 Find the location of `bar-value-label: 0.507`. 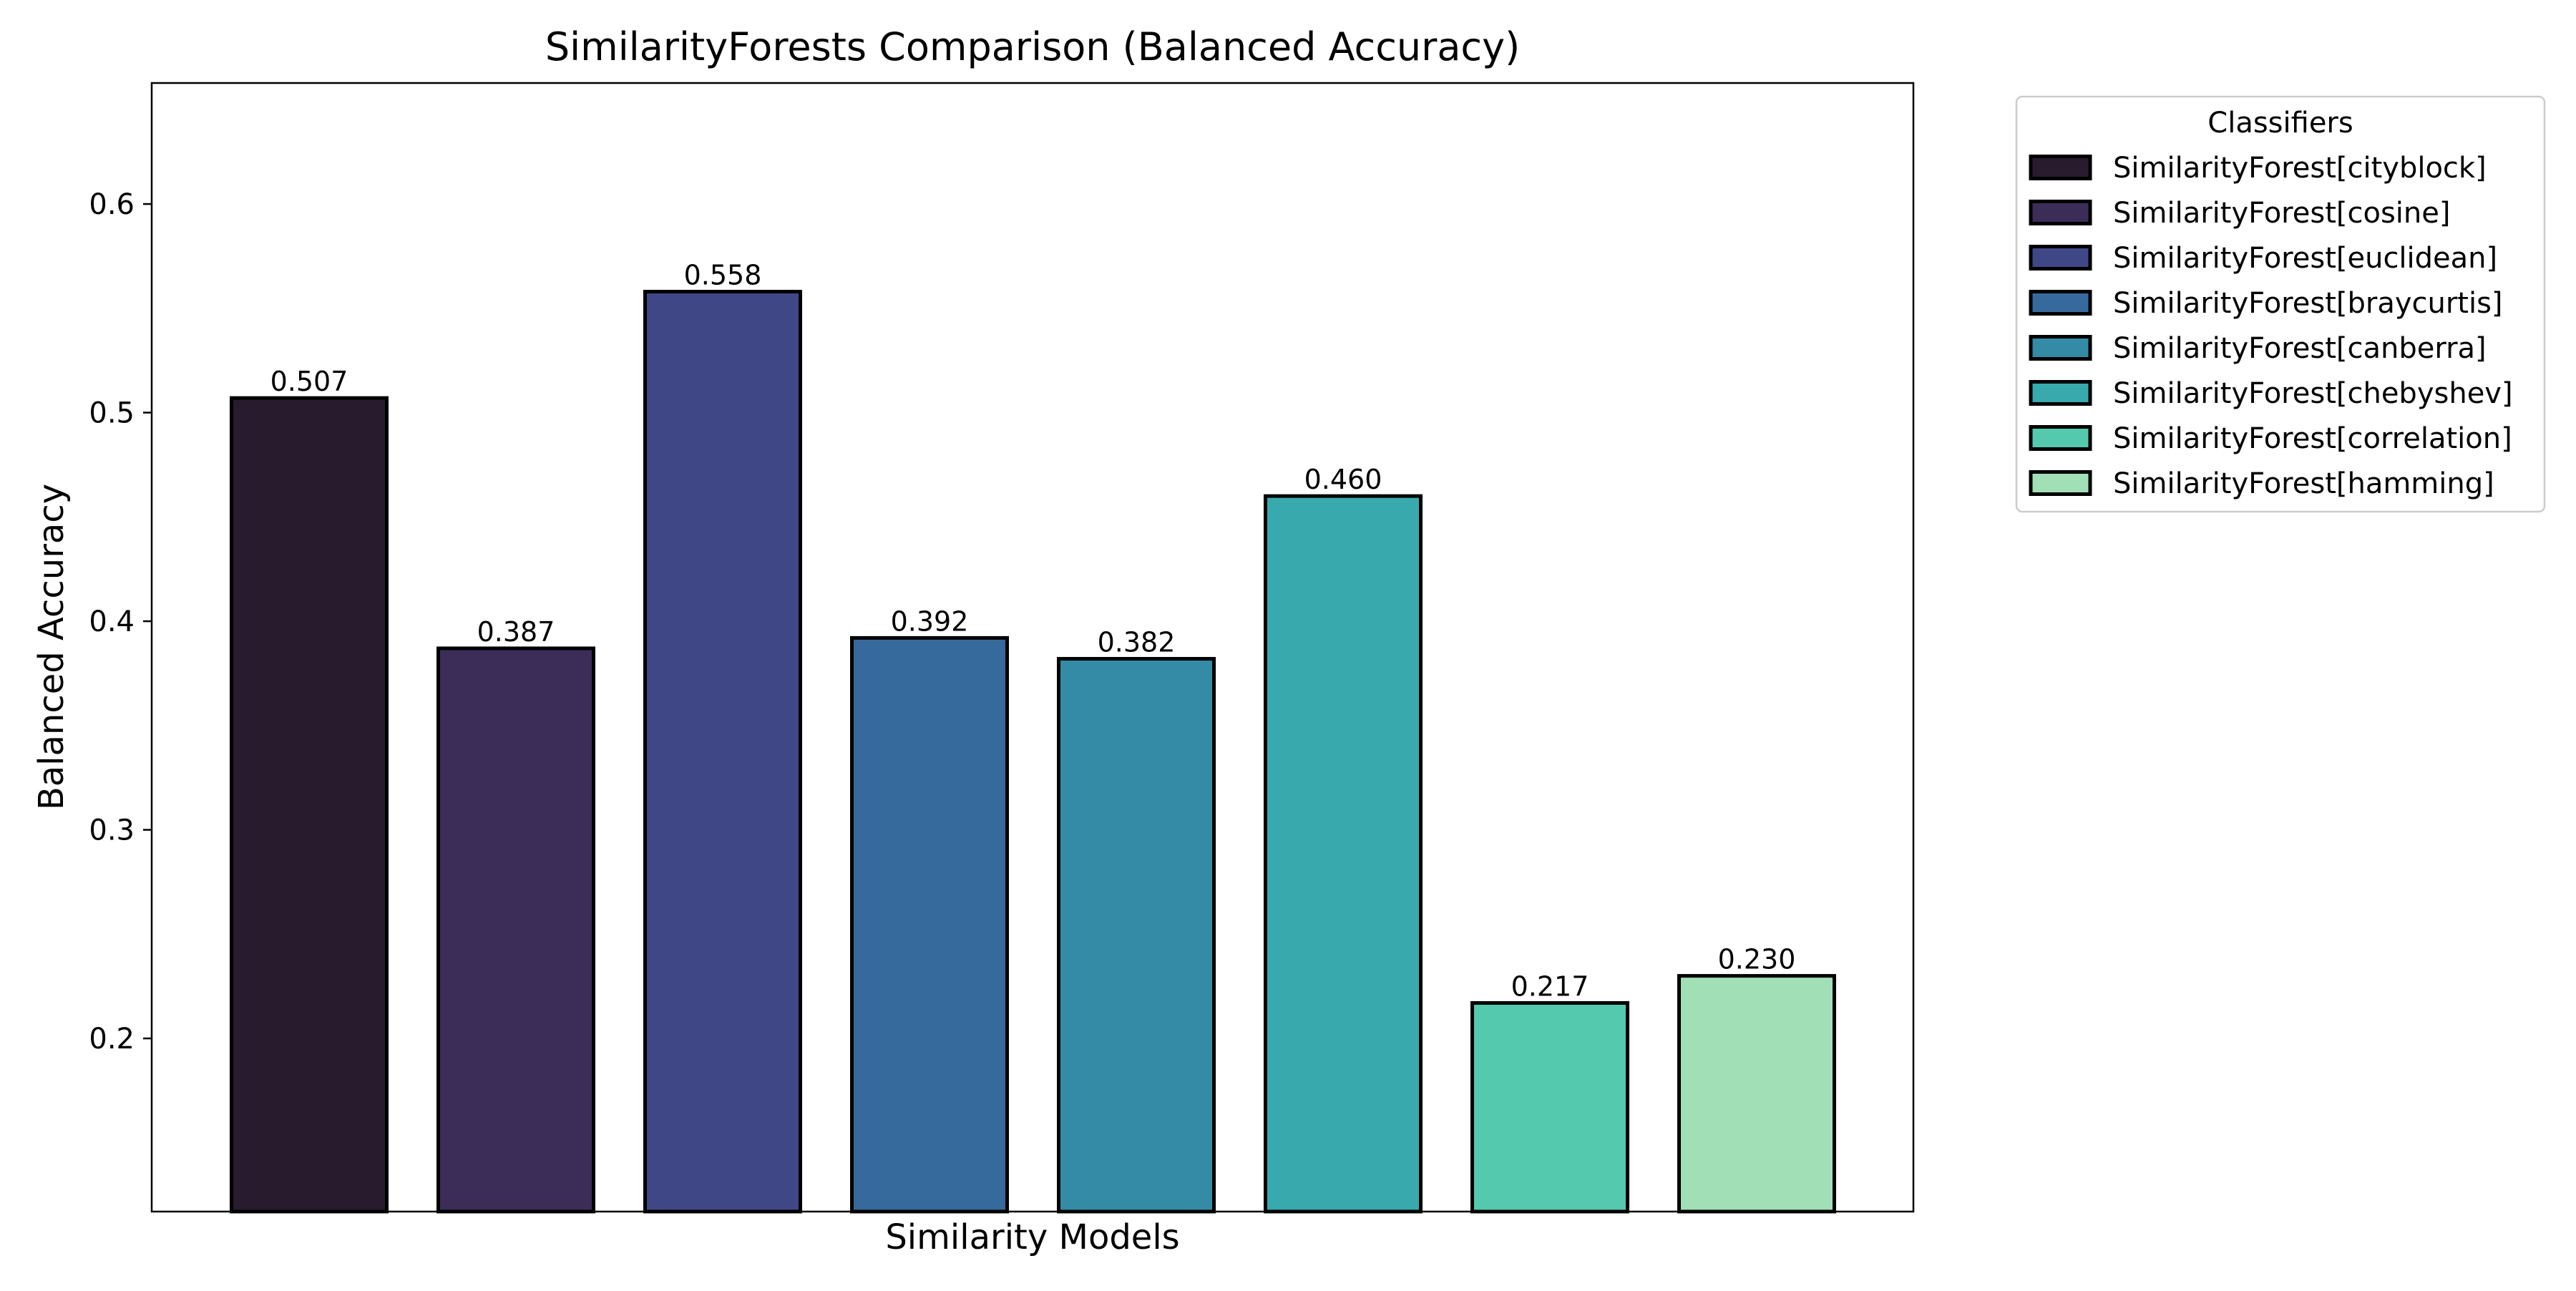

bar-value-label: 0.507 is located at coordinates (309, 381).